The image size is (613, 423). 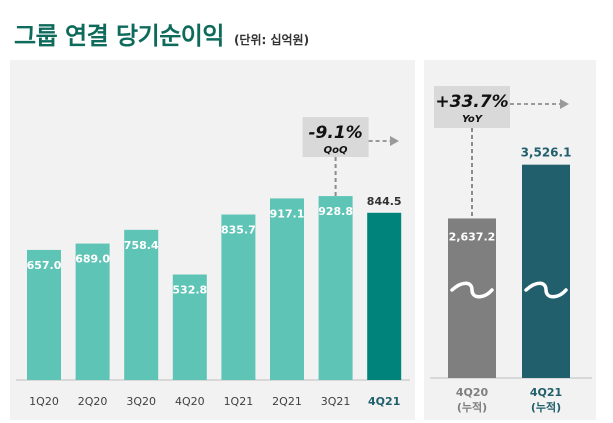 What do you see at coordinates (335, 288) in the screenshot?
I see `bar-3Q21` at bounding box center [335, 288].